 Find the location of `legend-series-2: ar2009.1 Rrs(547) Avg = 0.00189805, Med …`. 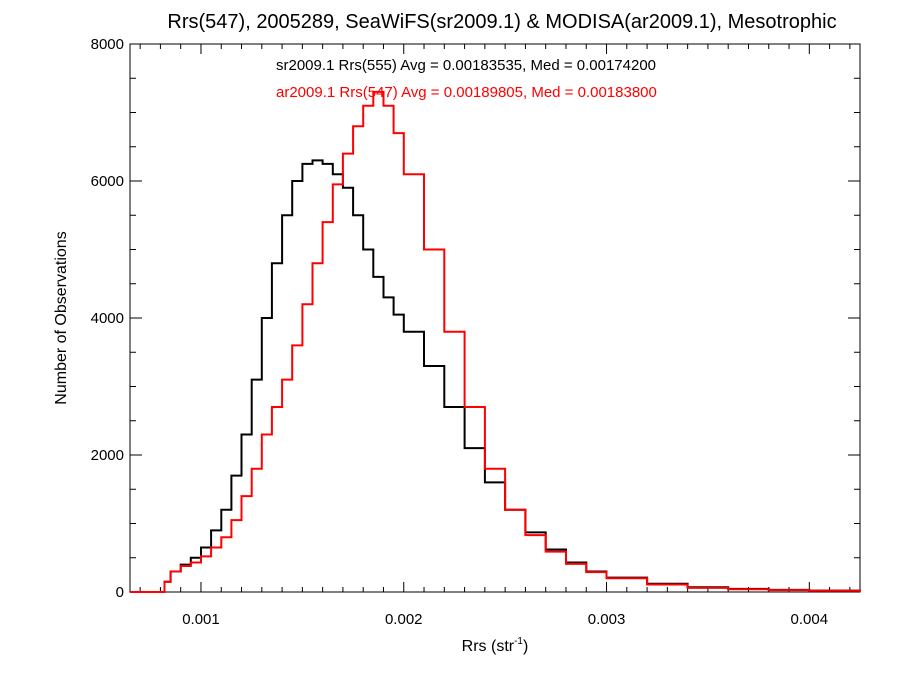

legend-series-2: ar2009.1 Rrs(547) Avg = 0.00189805, Med … is located at coordinates (466, 92).